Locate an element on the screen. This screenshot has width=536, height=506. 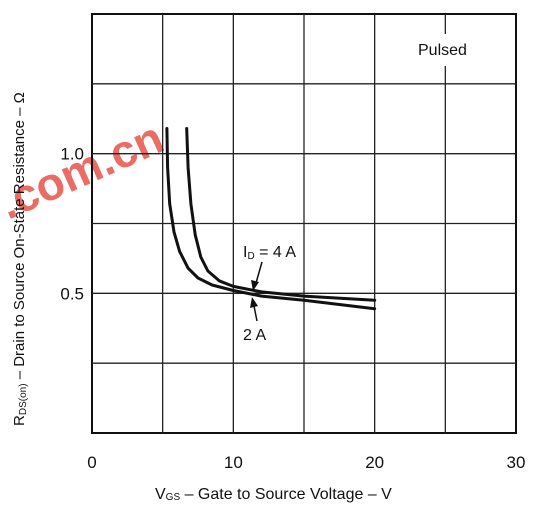
id-label-sub: D is located at coordinates (250, 256).